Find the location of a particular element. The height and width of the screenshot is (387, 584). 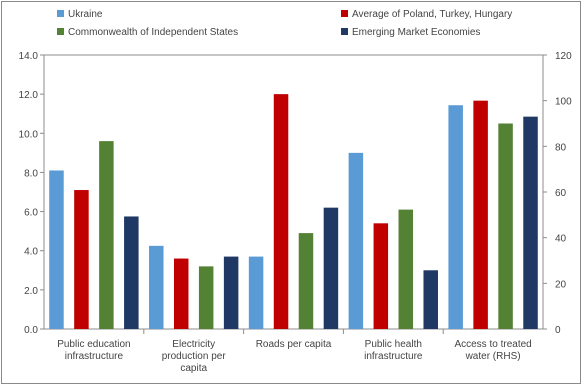

right-y-axis: 0 20 40 60 80 100 120 is located at coordinates (557, 193).